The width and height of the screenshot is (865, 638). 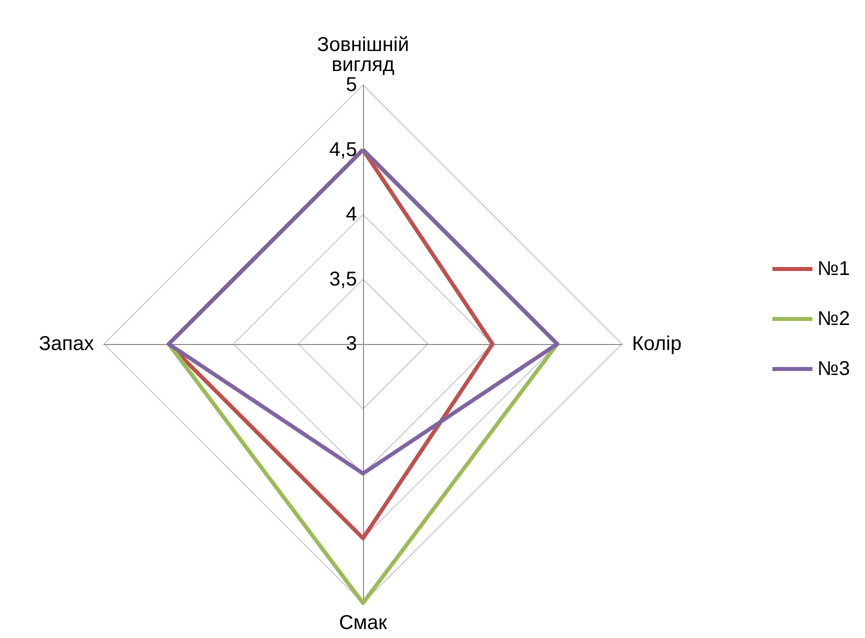 I want to click on y-tick-label: 3,5, so click(x=343, y=279).